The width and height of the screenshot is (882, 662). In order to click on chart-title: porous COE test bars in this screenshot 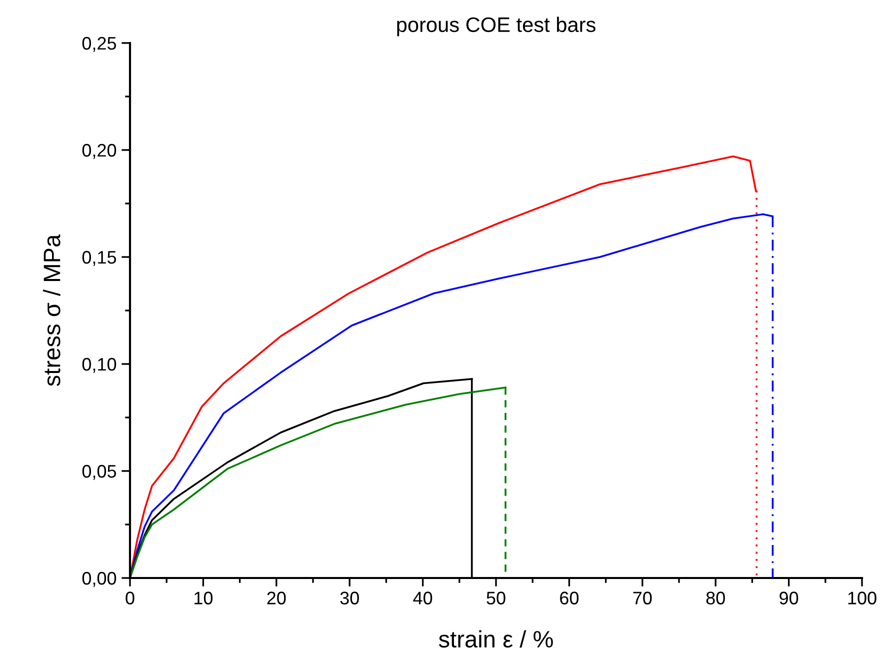, I will do `click(496, 26)`.